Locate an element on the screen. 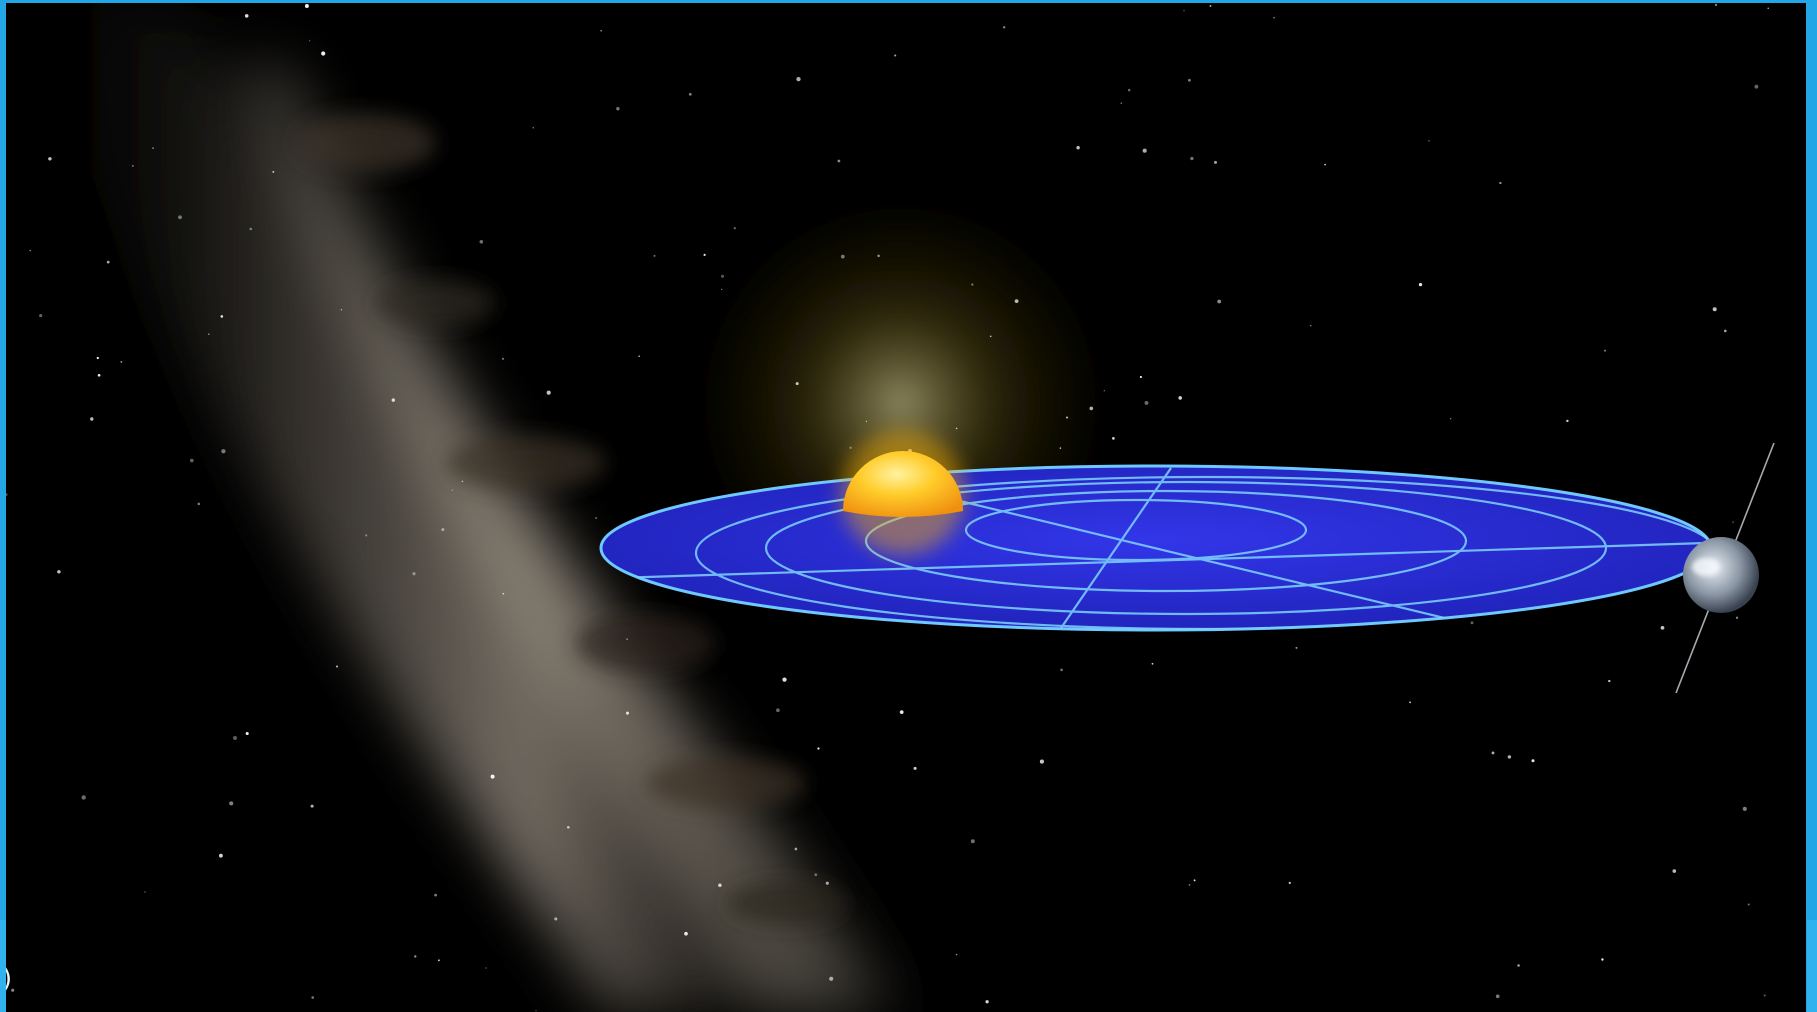 The image size is (1817, 1012). corner-glyph: ) is located at coordinates (9, 979).